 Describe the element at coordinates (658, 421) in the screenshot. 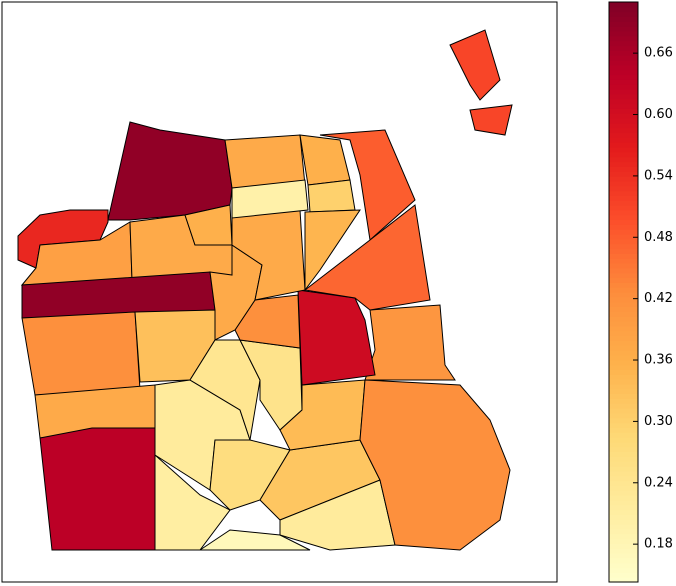

I see `colorbar-tick-label: 0.30` at that location.